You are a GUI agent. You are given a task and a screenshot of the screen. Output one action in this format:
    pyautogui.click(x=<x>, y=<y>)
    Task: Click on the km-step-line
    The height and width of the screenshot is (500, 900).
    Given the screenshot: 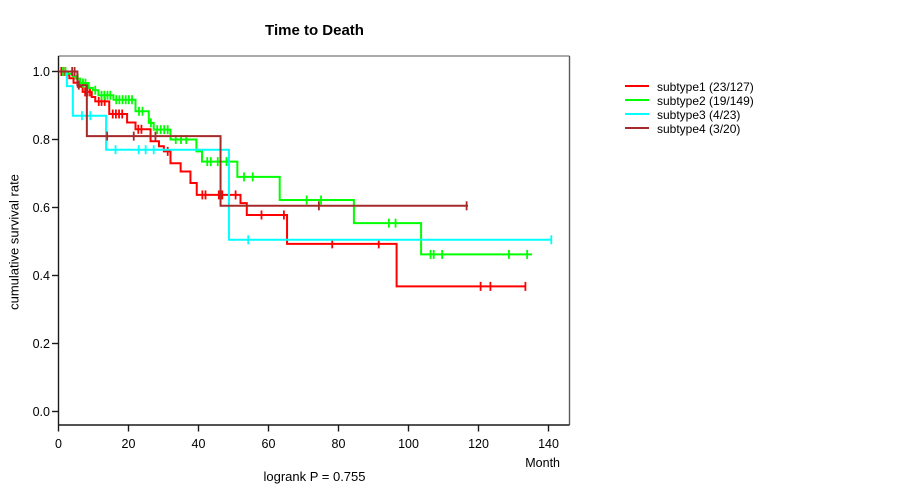 What is the action you would take?
    pyautogui.click(x=263, y=138)
    